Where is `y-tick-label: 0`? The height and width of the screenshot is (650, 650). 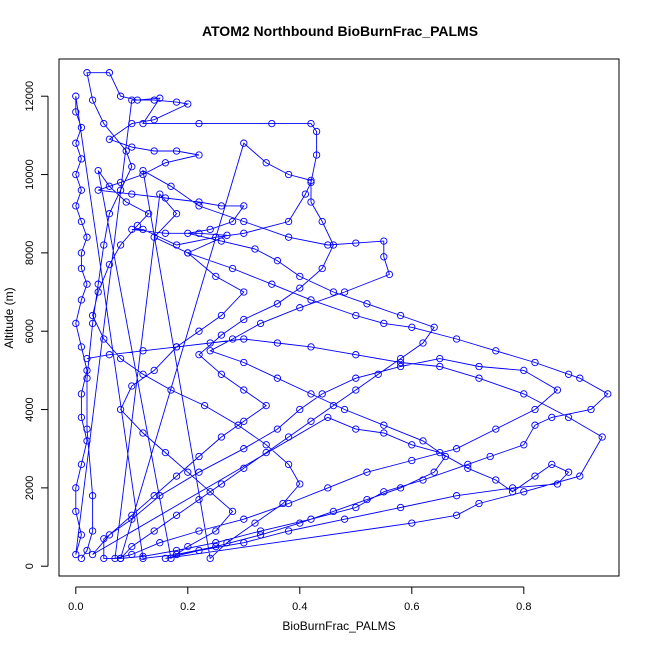
y-tick-label: 0 is located at coordinates (30, 566).